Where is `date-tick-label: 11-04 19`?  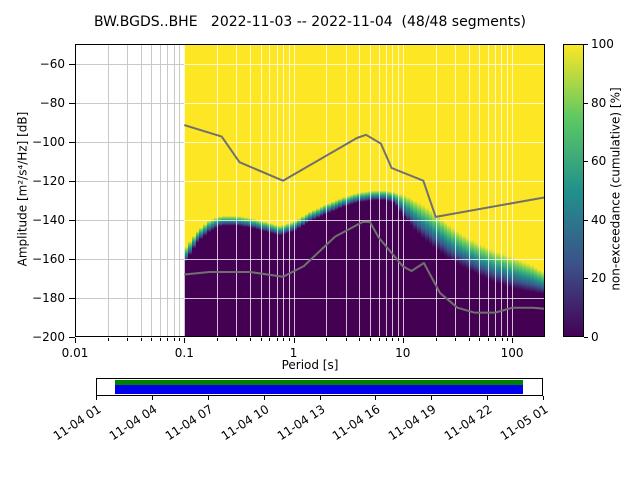 date-tick-label: 11-04 19 is located at coordinates (412, 423).